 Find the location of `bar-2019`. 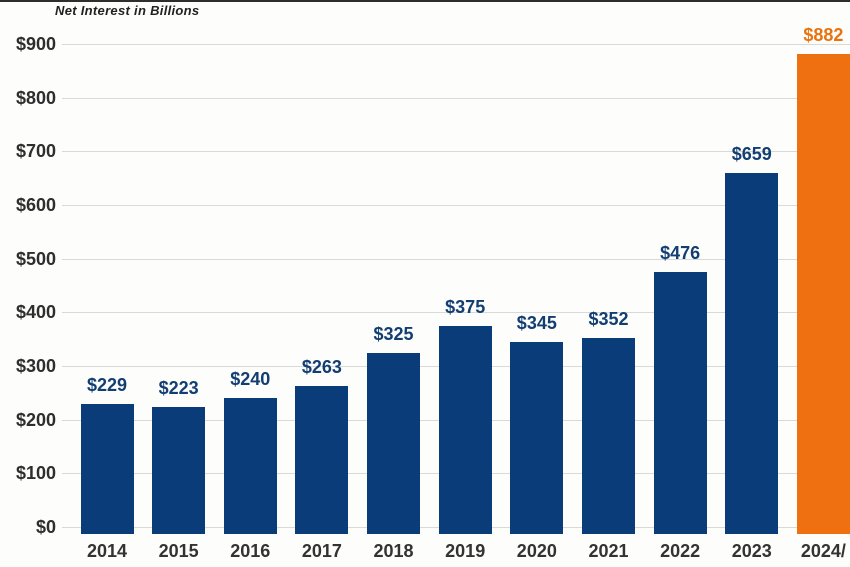

bar-2019 is located at coordinates (465, 430).